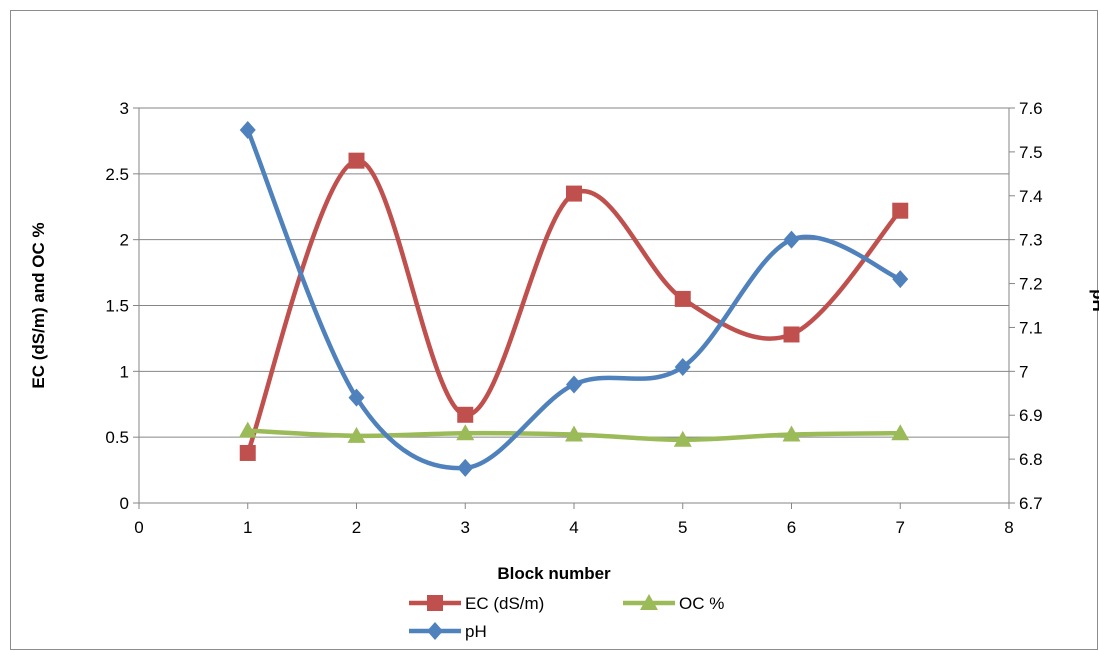 The image size is (1099, 651). I want to click on x-tick-label: 3, so click(465, 527).